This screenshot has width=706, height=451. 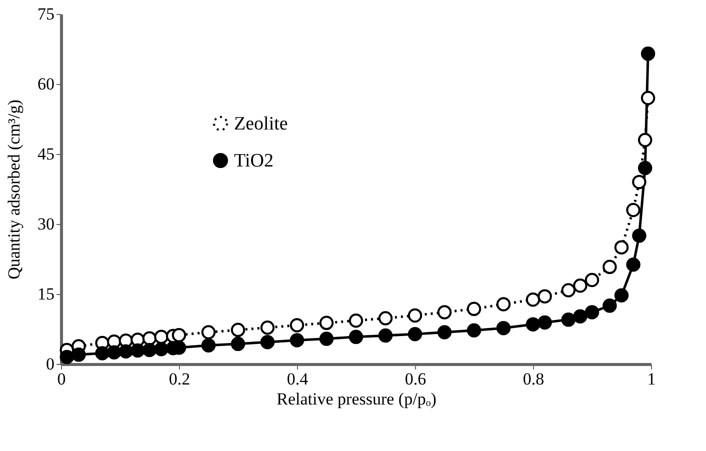 What do you see at coordinates (297, 379) in the screenshot?
I see `x-tick-label: 0.4` at bounding box center [297, 379].